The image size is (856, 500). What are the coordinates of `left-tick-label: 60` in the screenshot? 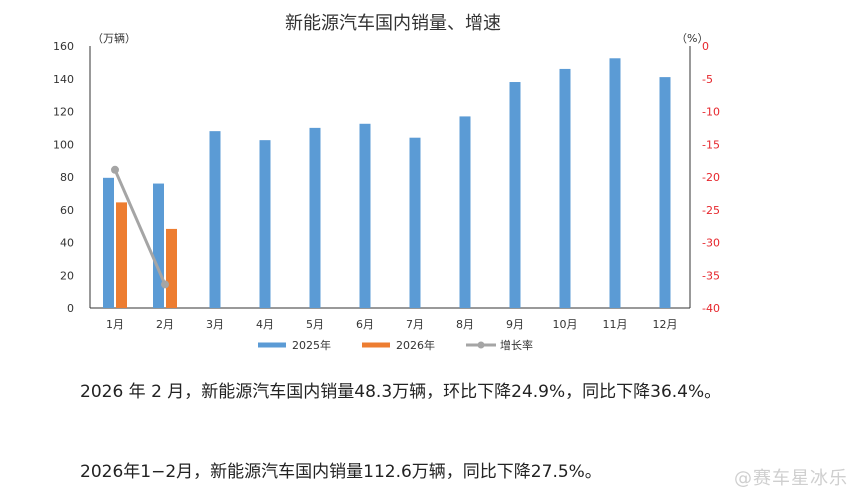 It's located at (67, 210).